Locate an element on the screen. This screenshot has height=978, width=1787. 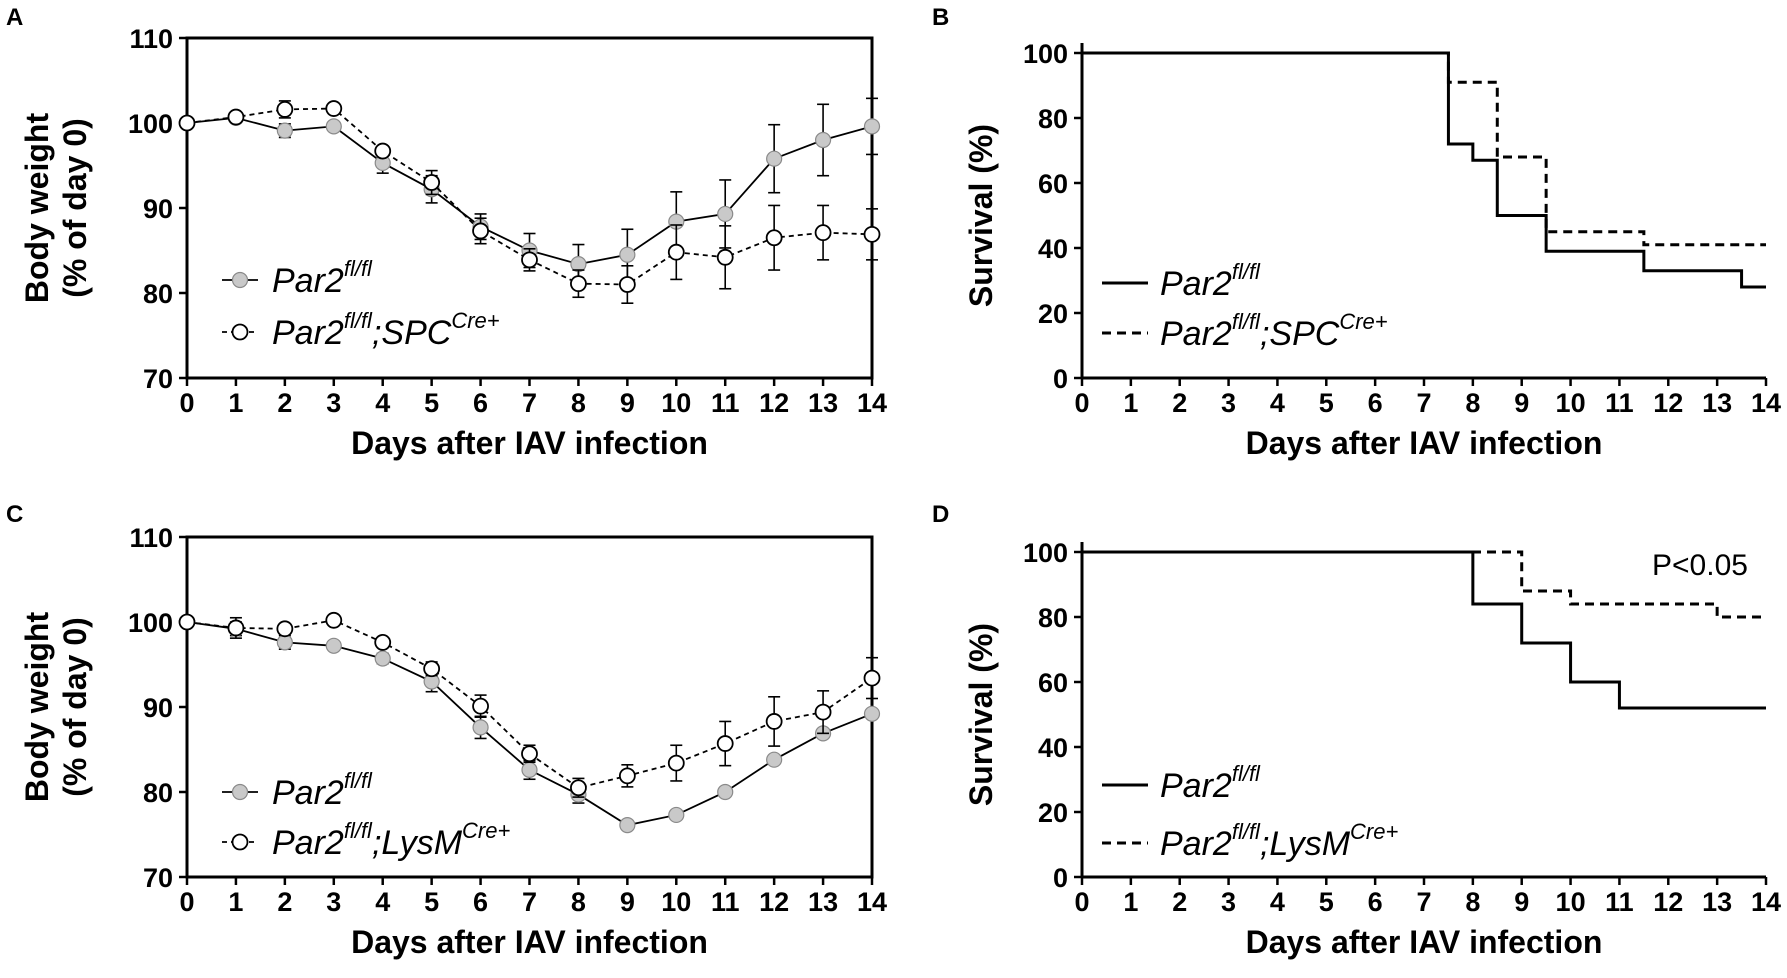
legend-entry-1: Par2fl/fl is located at coordinates (297, 278).